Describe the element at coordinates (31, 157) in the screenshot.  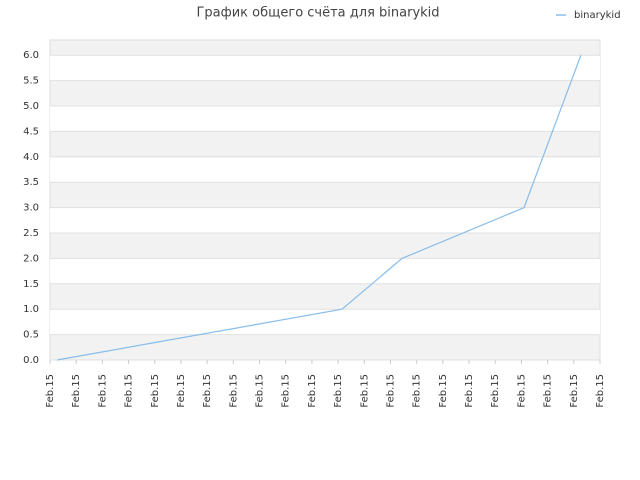
I see `y-tick-label: 4.0` at that location.